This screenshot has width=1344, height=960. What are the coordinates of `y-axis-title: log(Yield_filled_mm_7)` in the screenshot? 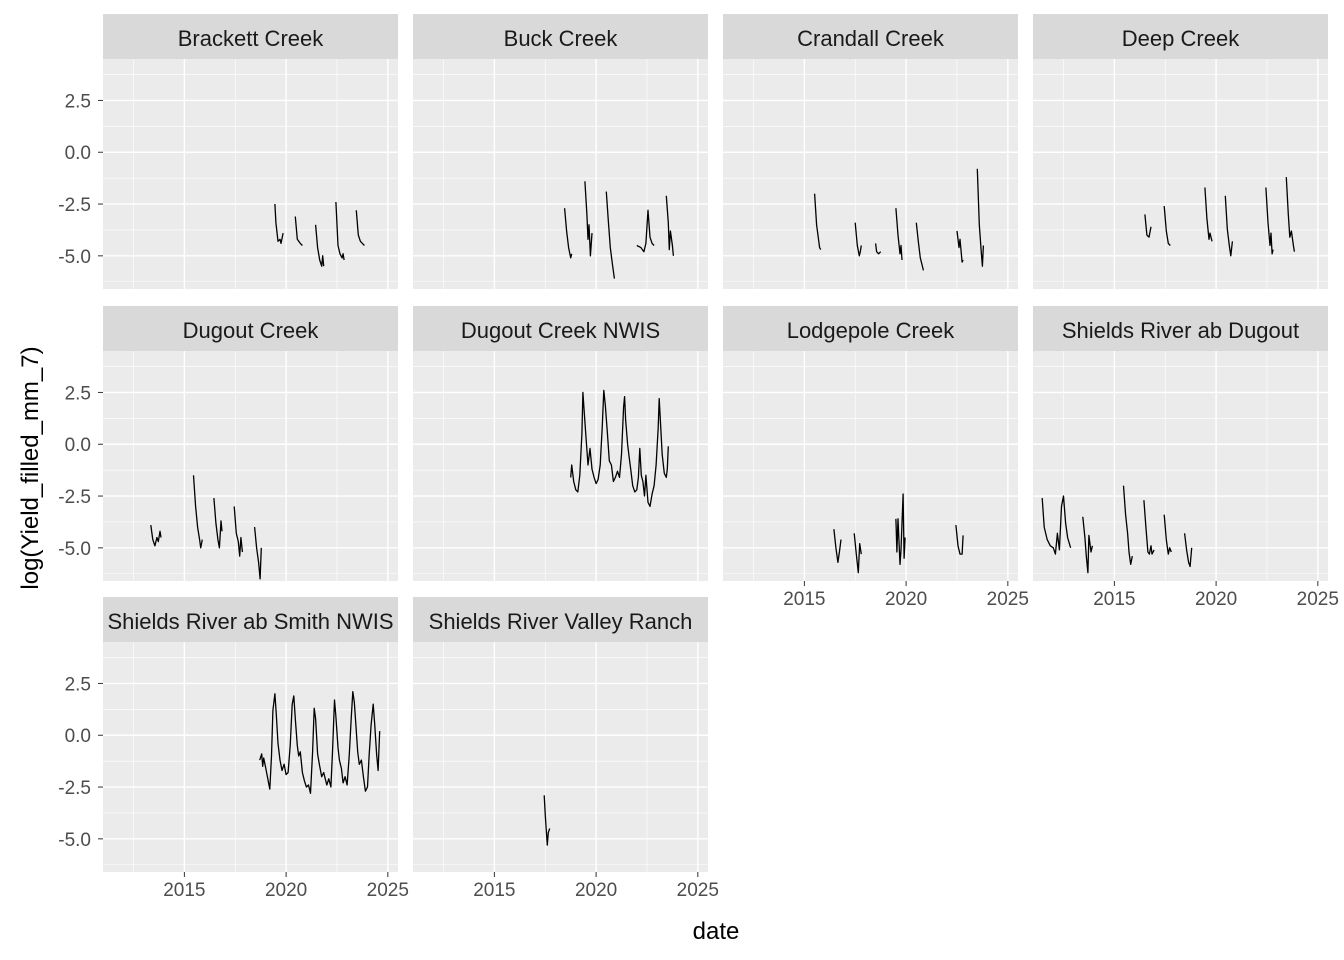 It's located at (30, 467).